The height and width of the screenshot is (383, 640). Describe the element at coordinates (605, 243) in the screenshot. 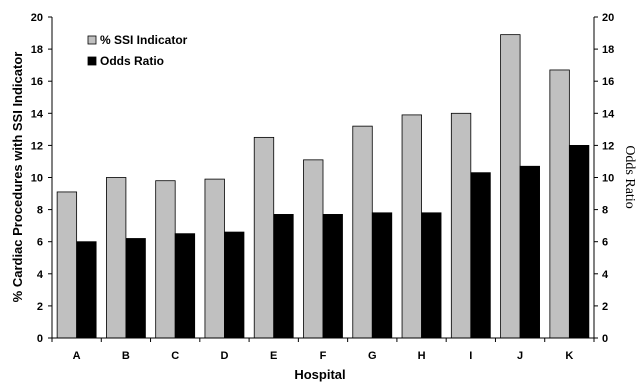

I see `y2-tick-label: 6` at that location.